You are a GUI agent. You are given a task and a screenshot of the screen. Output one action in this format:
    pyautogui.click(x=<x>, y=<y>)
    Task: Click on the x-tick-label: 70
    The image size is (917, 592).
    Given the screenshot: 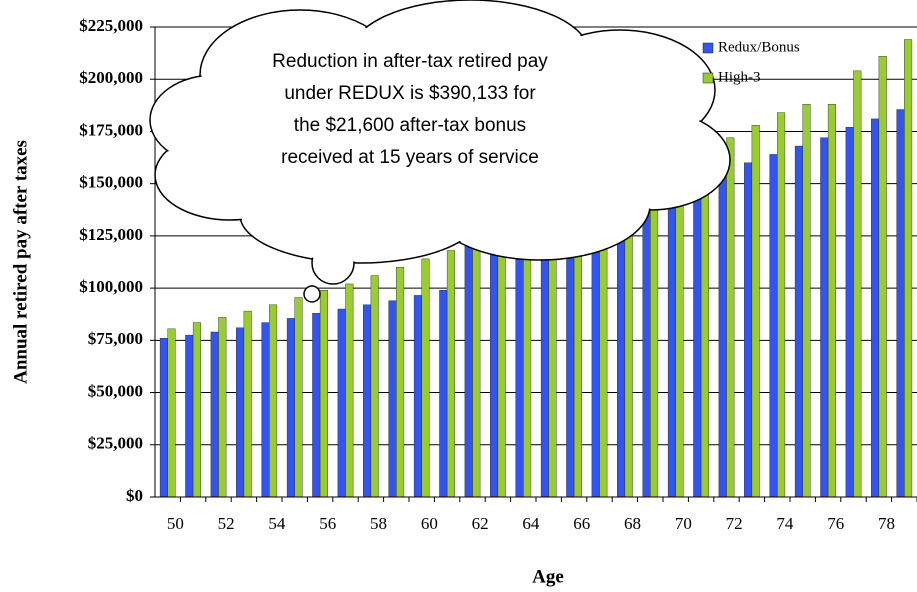 What is the action you would take?
    pyautogui.click(x=683, y=523)
    